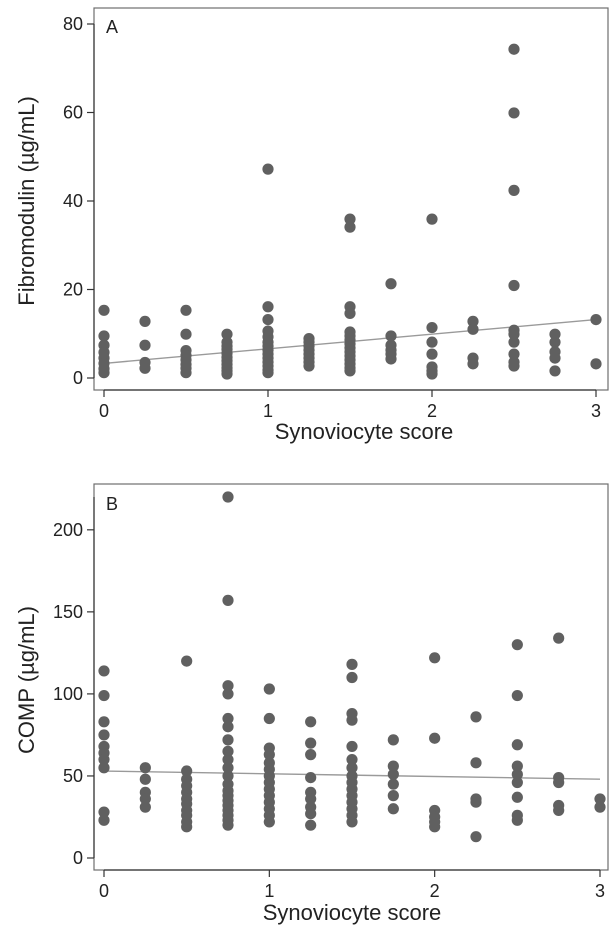 This screenshot has width=612, height=935. What do you see at coordinates (78, 858) in the screenshot?
I see `panel-b-y-tick-label: 0` at bounding box center [78, 858].